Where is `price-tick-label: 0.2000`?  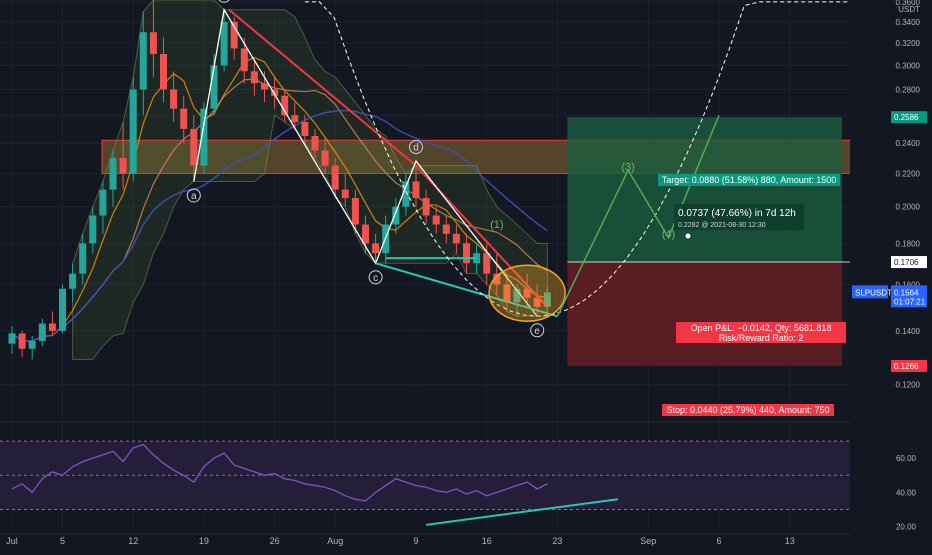 price-tick-label: 0.2000 is located at coordinates (908, 207).